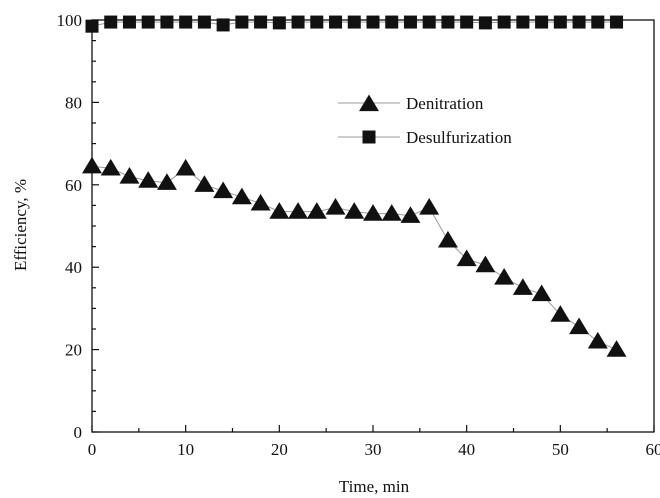  Describe the element at coordinates (70, 20) in the screenshot. I see `y-tick-label: 100` at that location.